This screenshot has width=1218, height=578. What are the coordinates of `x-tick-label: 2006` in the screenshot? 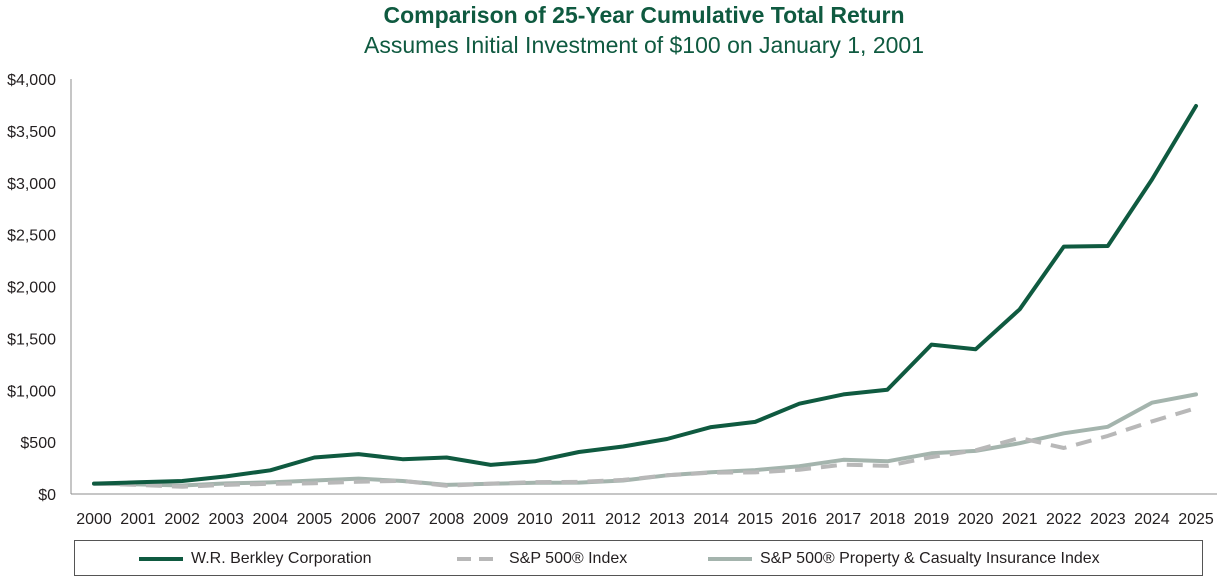 It's located at (359, 519).